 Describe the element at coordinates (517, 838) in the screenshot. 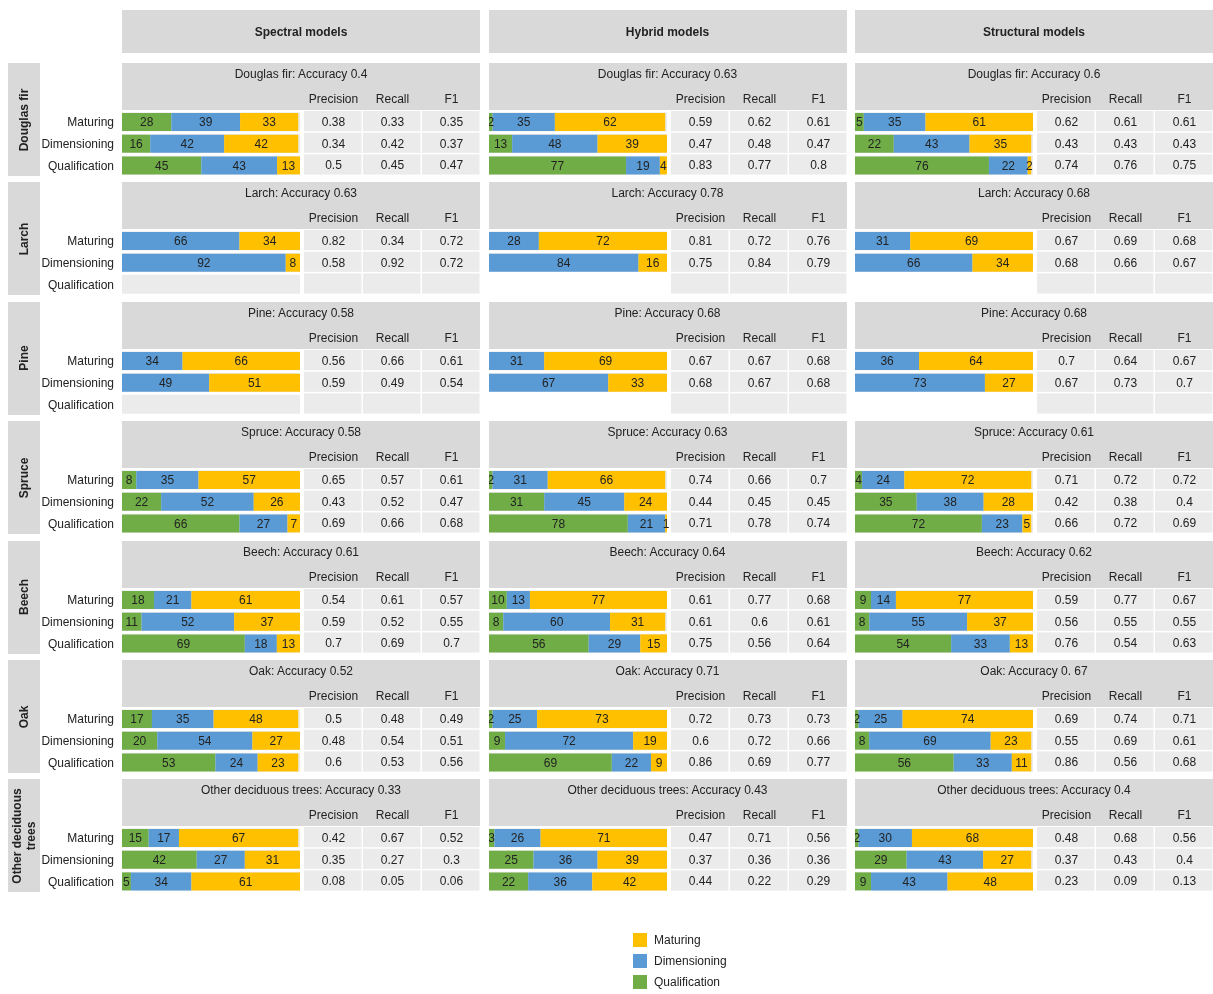

I see `data-label: 26` at that location.